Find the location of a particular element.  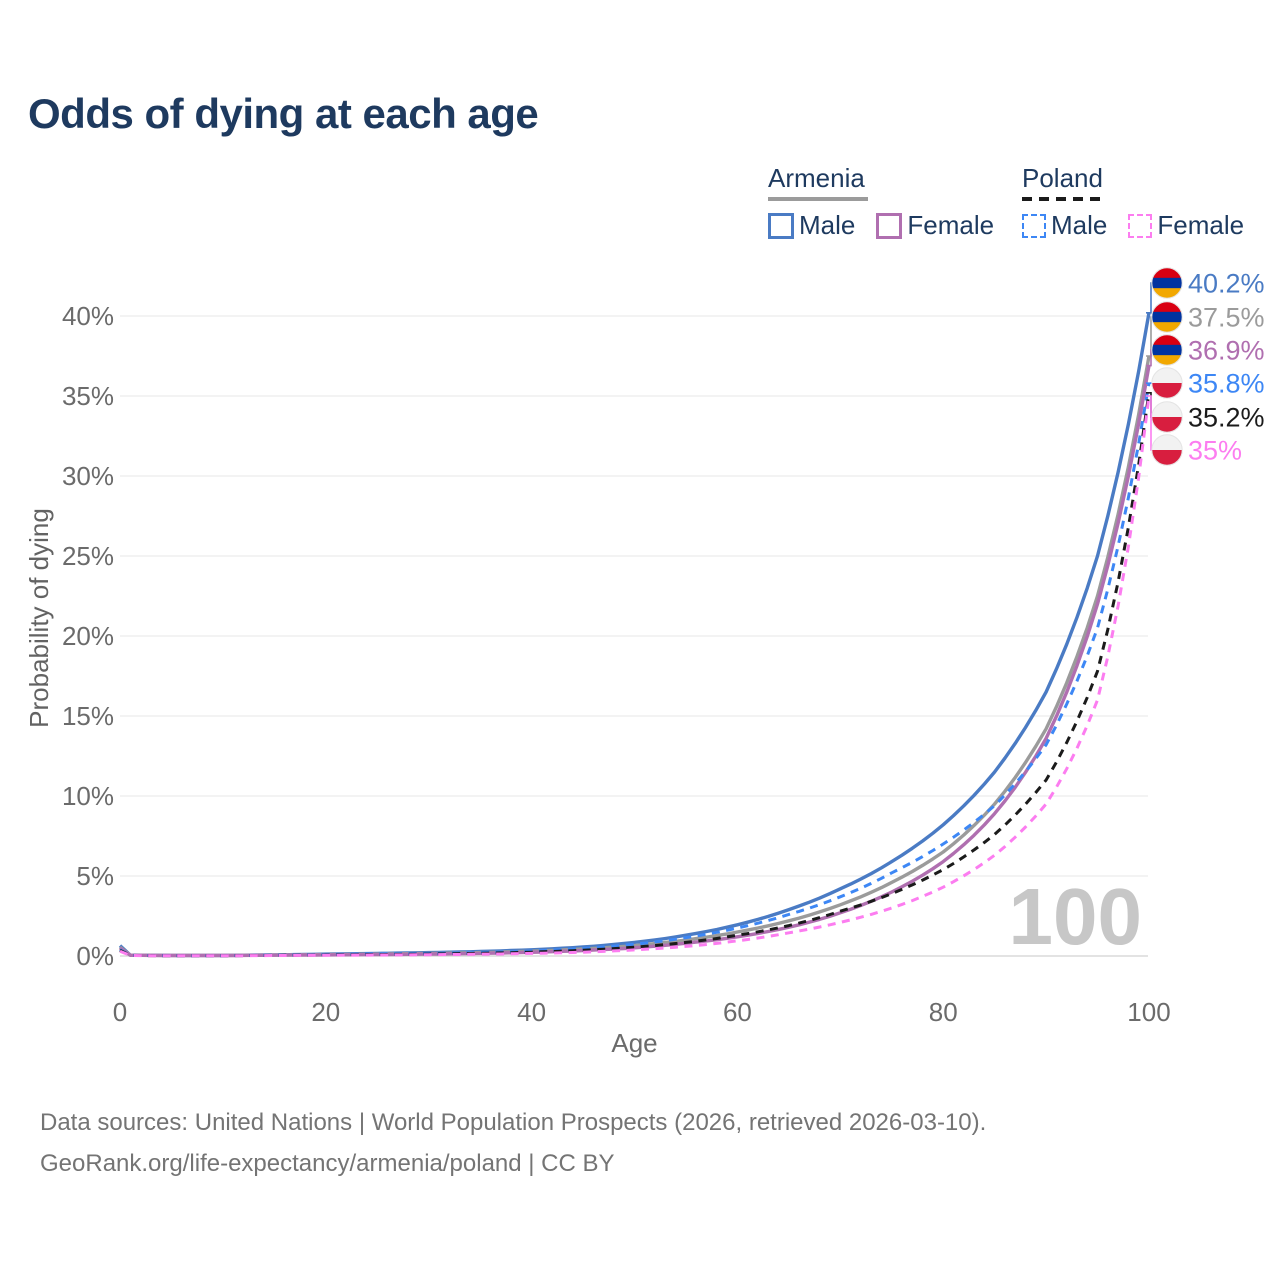

y-axis-title: Probability of dying is located at coordinates (39, 618).